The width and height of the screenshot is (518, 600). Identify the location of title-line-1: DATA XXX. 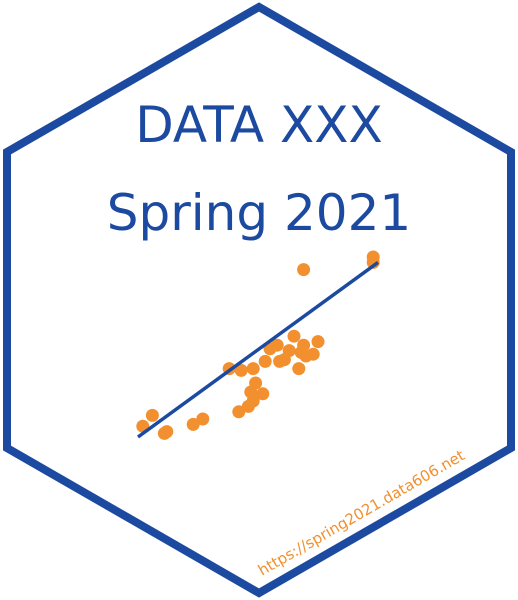
(258, 125).